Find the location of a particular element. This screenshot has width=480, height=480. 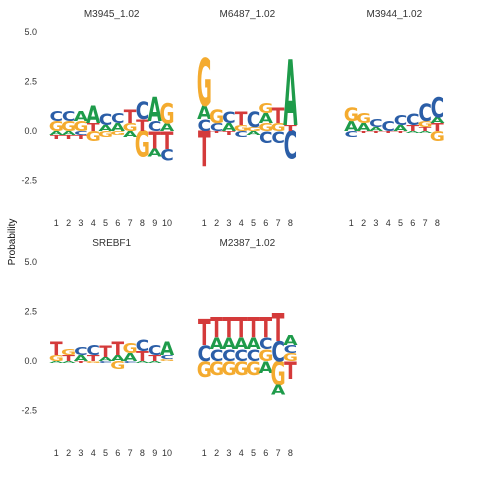

panel-title: M6487_1.02 is located at coordinates (248, 14).